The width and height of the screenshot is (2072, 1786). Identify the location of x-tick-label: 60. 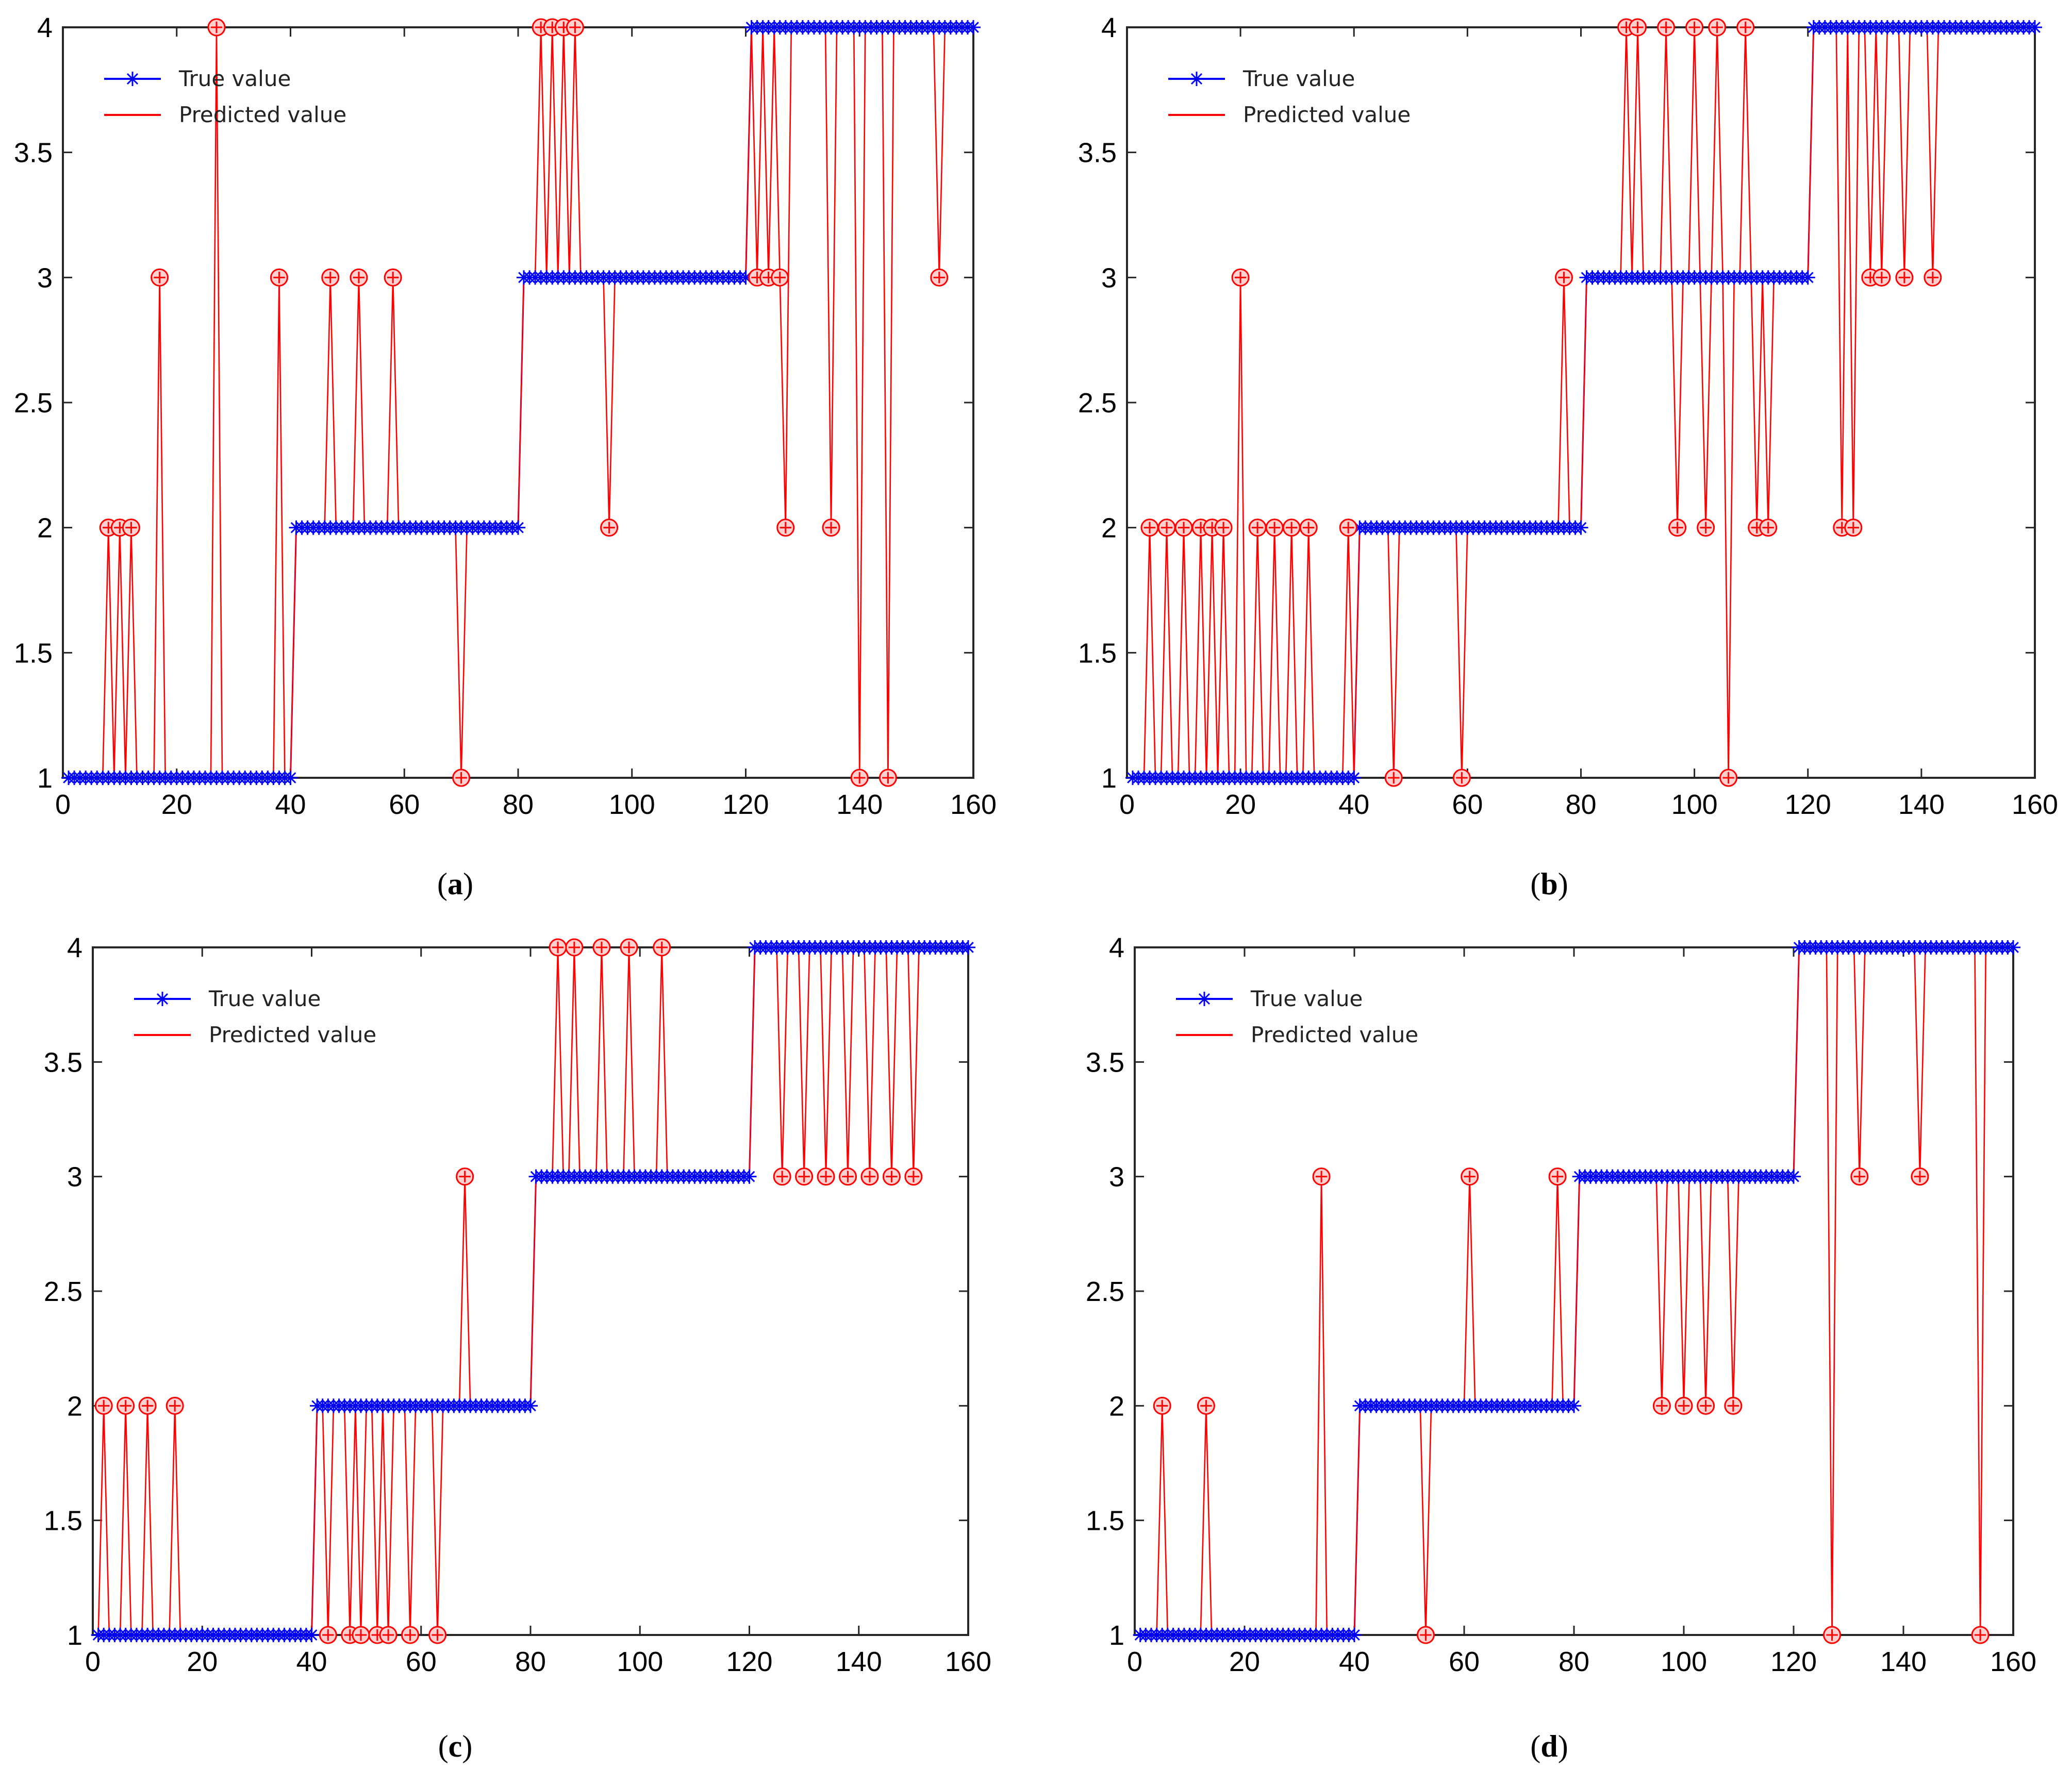
(1465, 1661).